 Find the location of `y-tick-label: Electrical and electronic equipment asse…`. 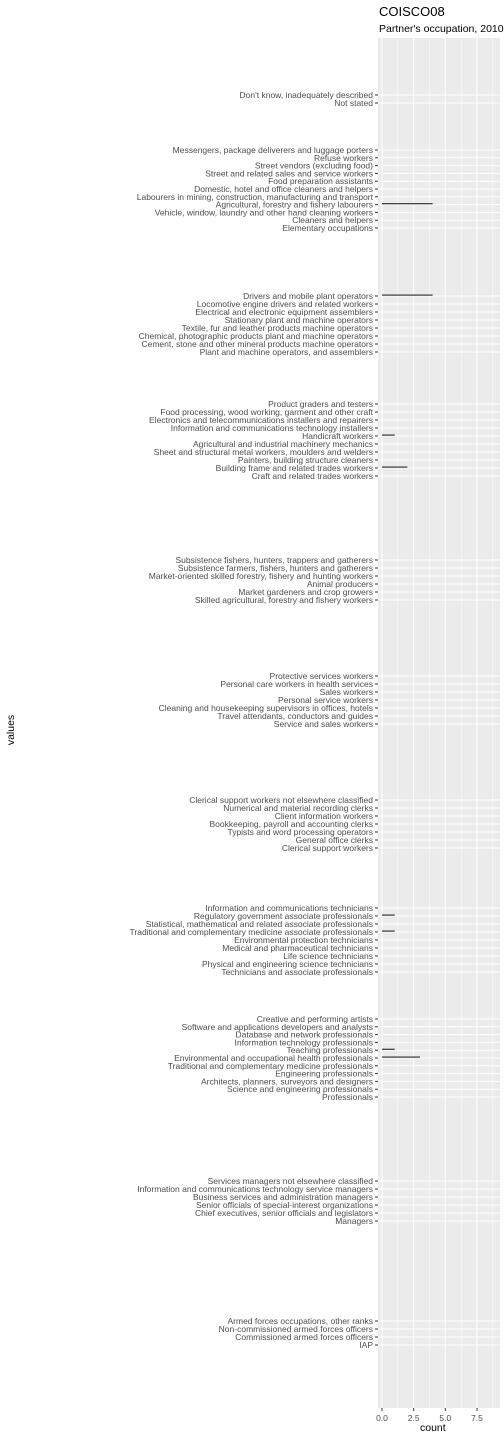

y-tick-label: Electrical and electronic equipment asse… is located at coordinates (284, 312).